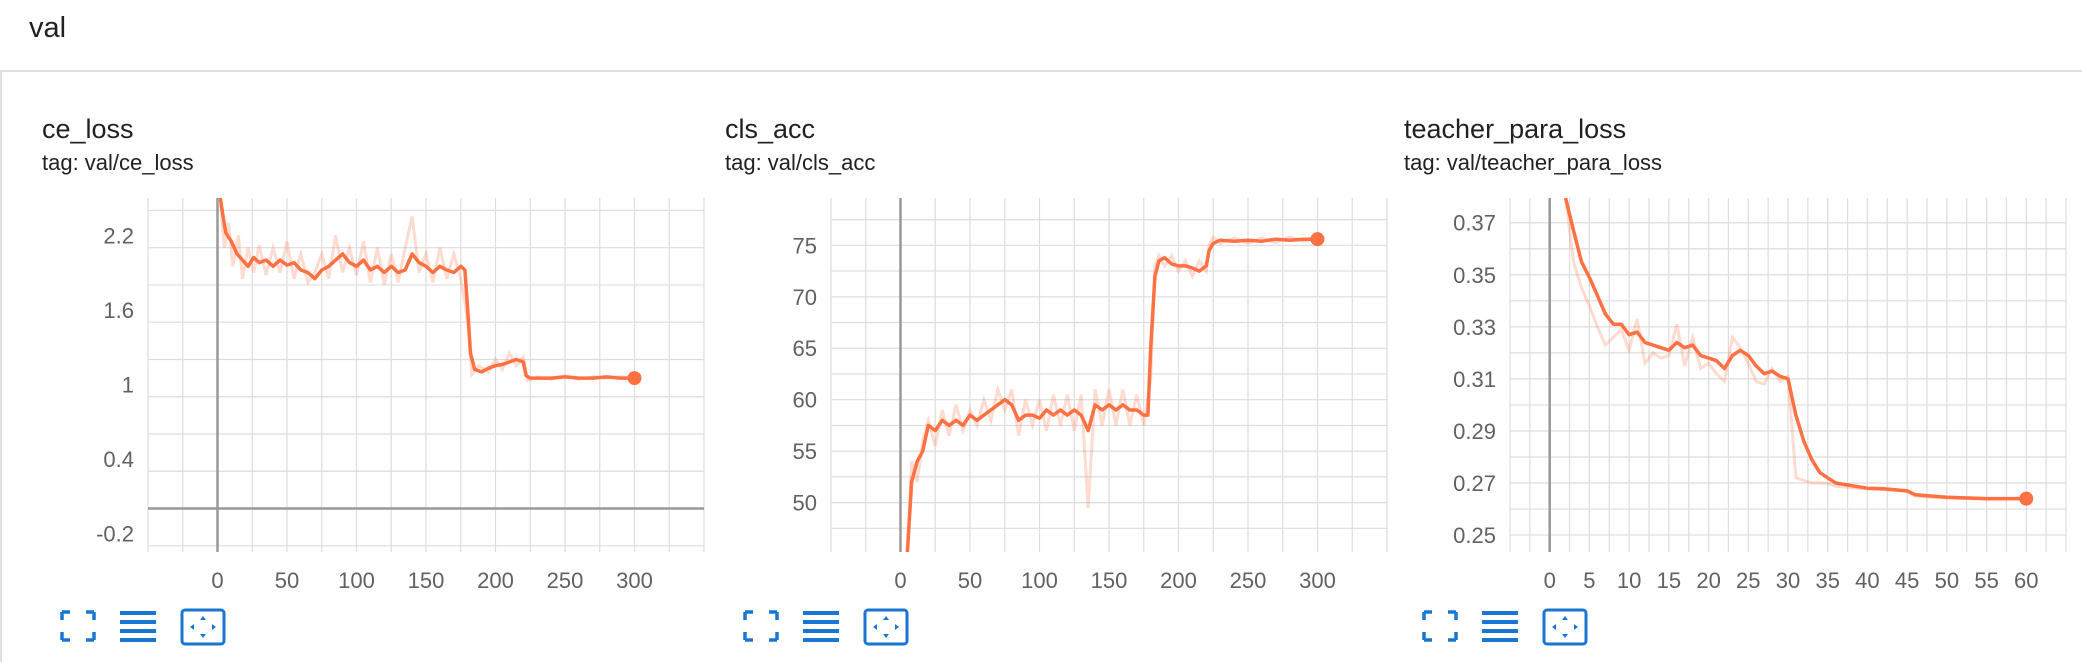 The width and height of the screenshot is (2082, 662). I want to click on y-tick-label: 65, so click(805, 348).